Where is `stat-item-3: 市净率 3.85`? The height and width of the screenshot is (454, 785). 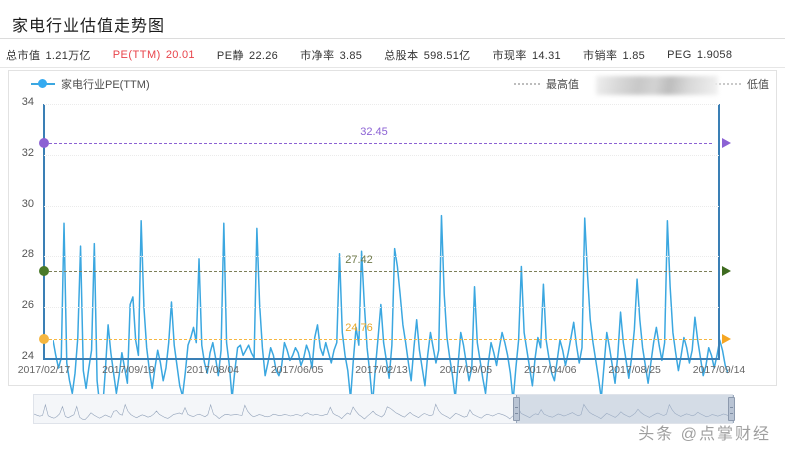
stat-item-3: 市净率 3.85 is located at coordinates (331, 55).